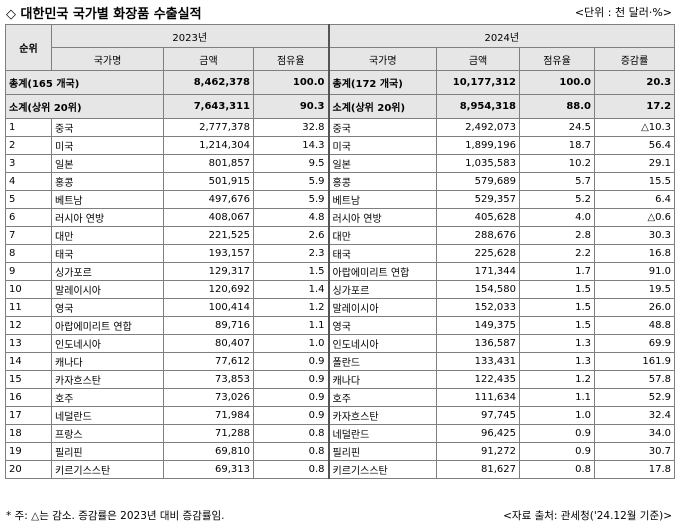 The width and height of the screenshot is (680, 525). Describe the element at coordinates (478, 415) in the screenshot. I see `amount-2024: 97,745` at that location.